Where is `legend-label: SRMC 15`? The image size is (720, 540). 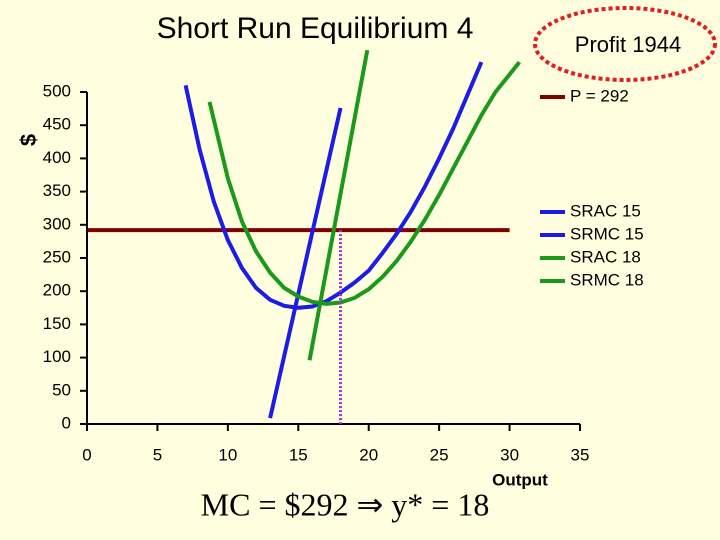 legend-label: SRMC 15 is located at coordinates (607, 233).